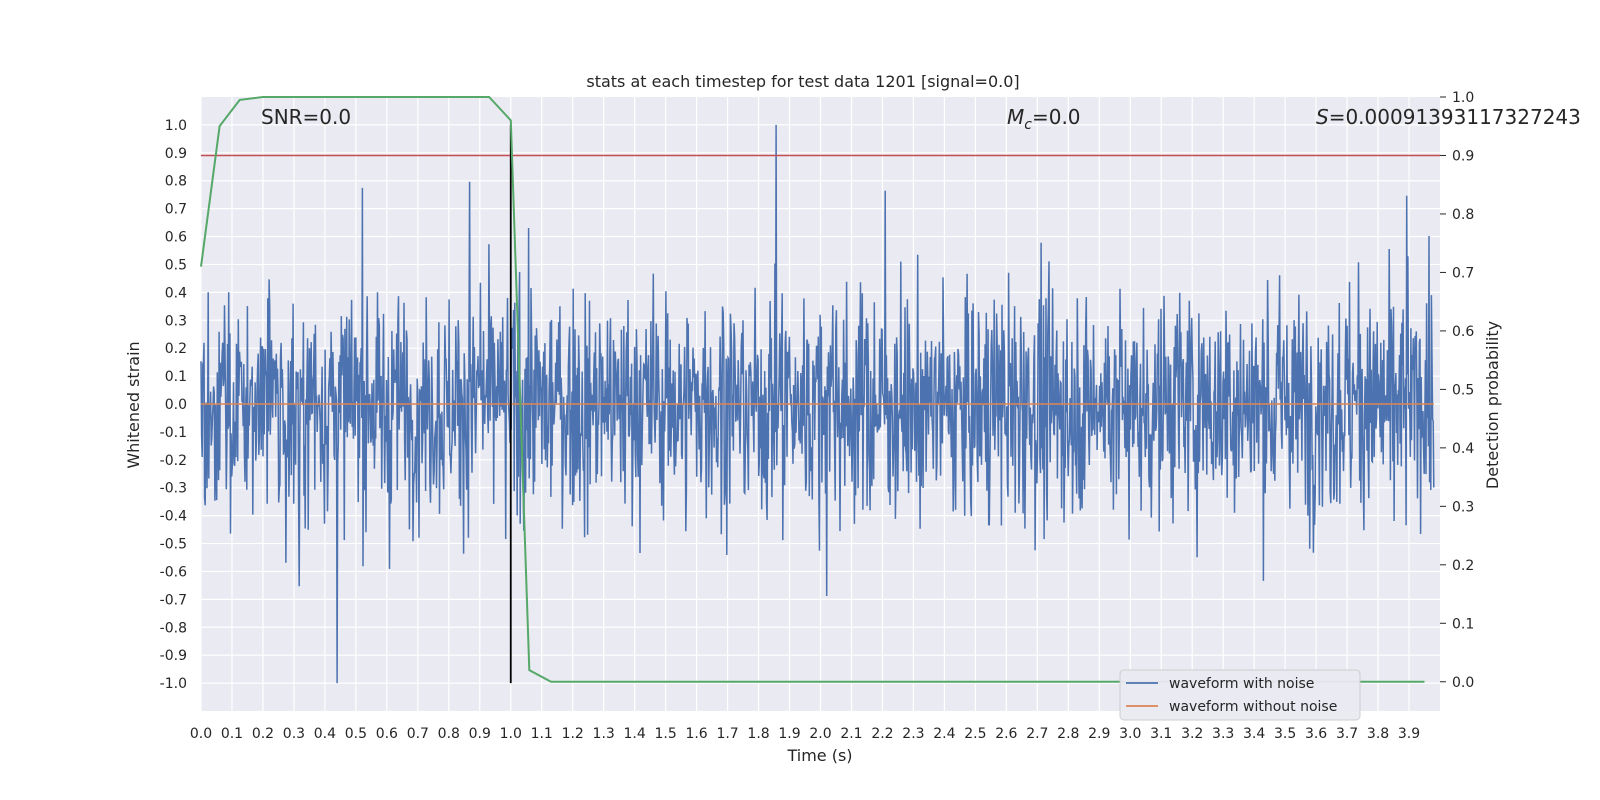 The height and width of the screenshot is (800, 1600). What do you see at coordinates (176, 349) in the screenshot?
I see `y-tick-label: 0.2` at bounding box center [176, 349].